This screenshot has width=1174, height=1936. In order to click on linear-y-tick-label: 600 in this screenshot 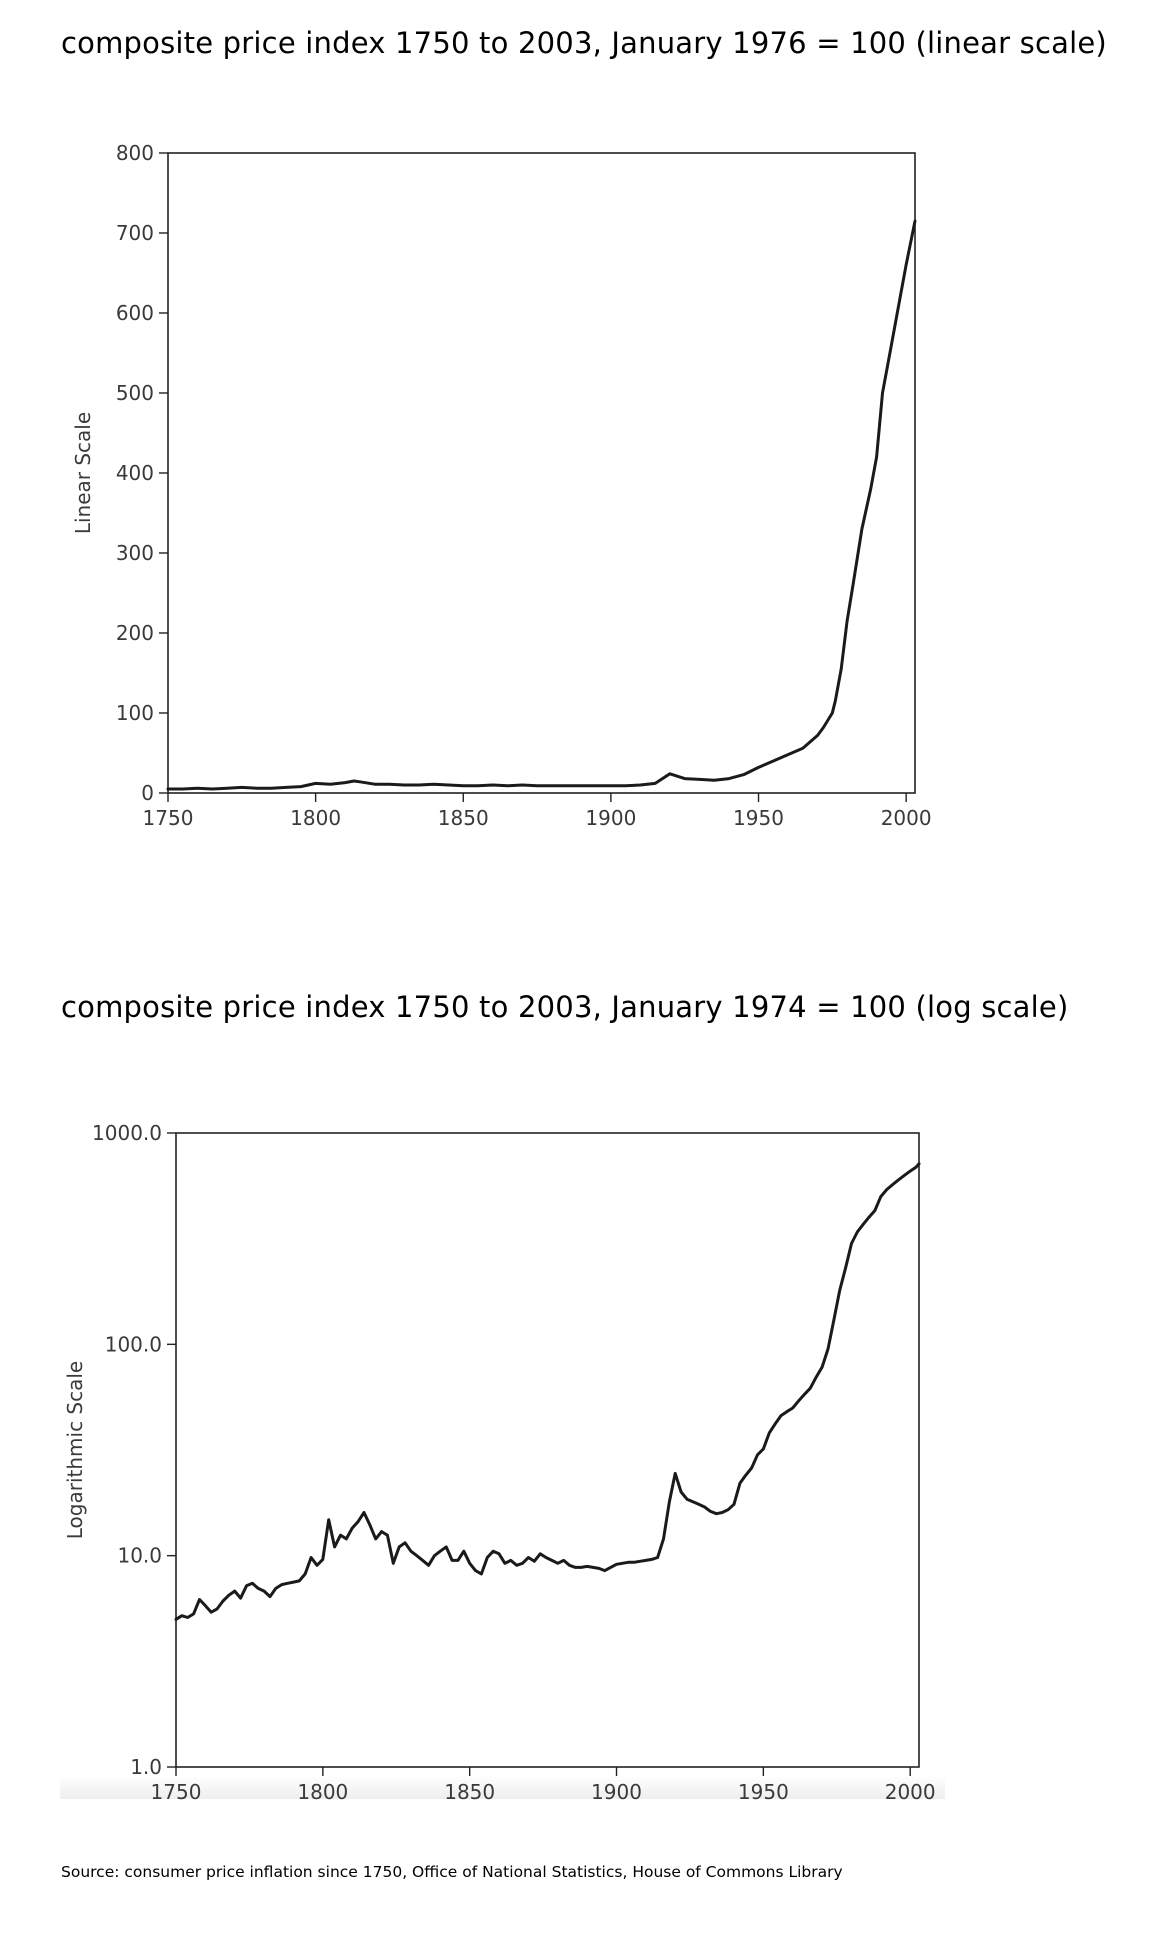, I will do `click(135, 313)`.